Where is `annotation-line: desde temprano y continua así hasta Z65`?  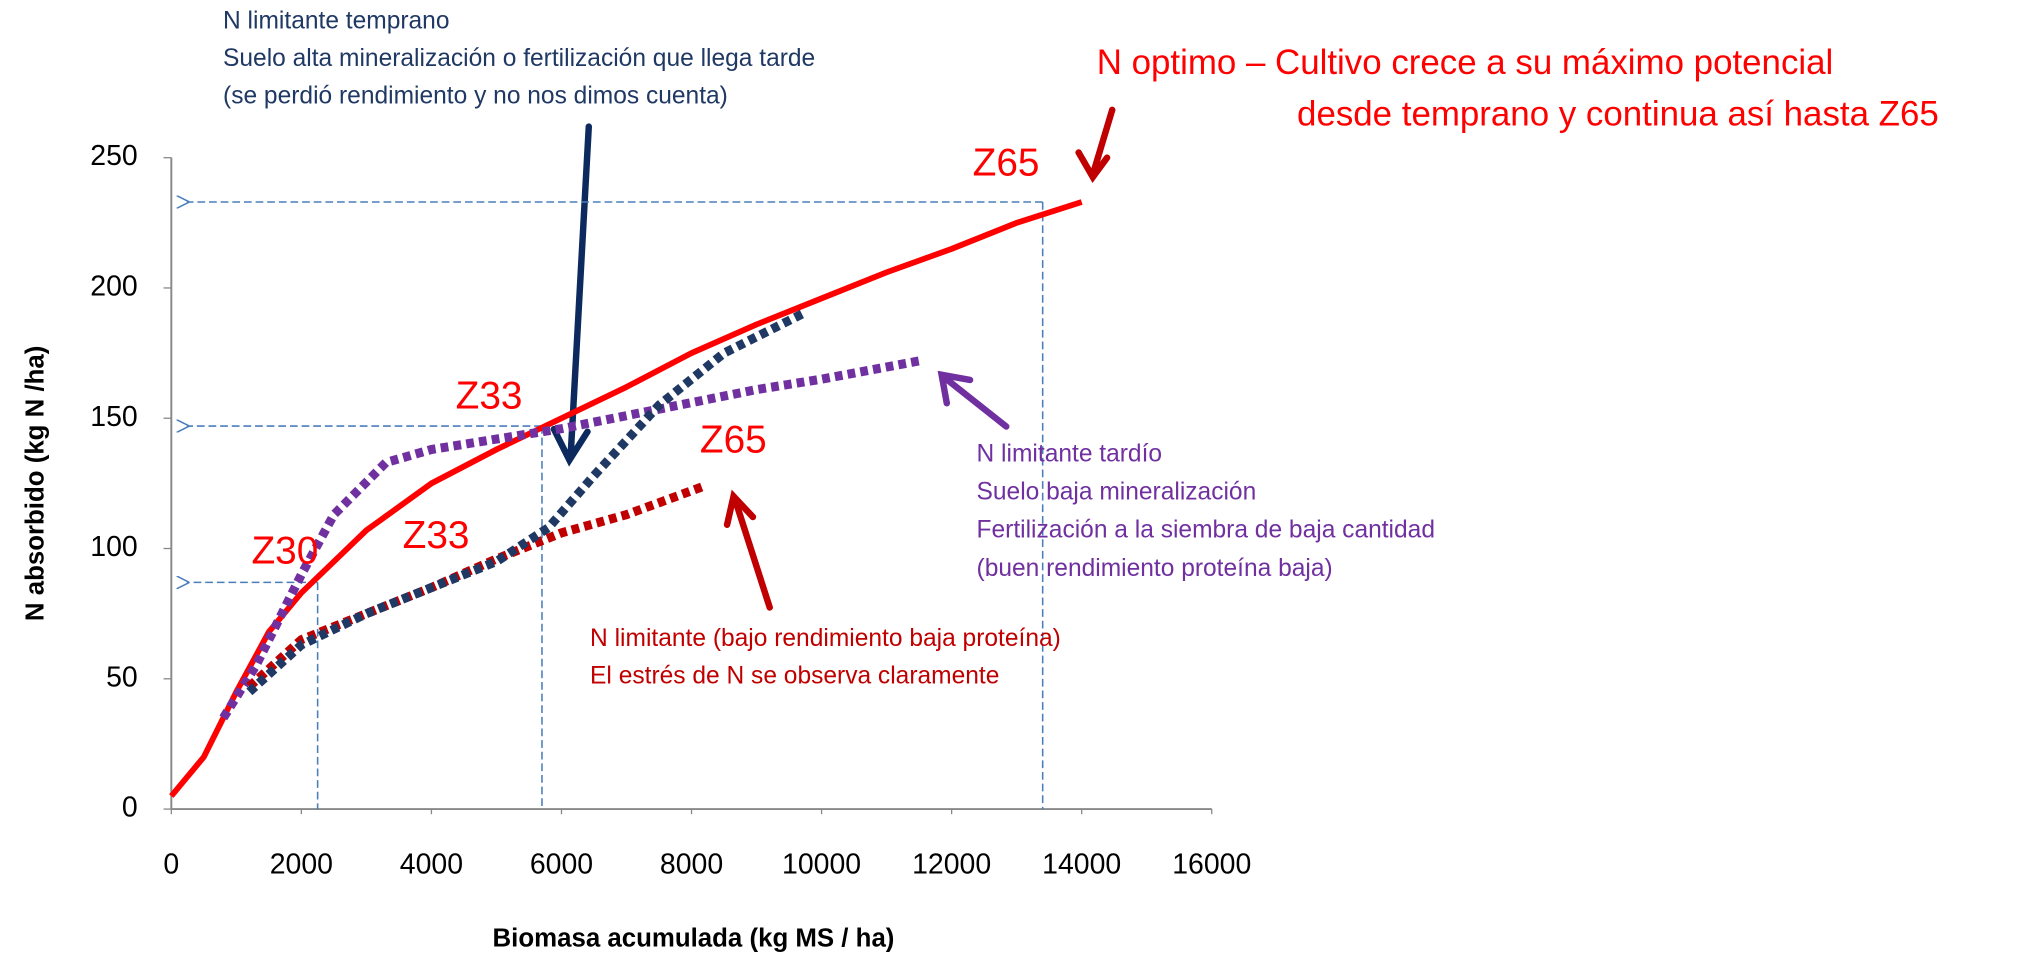 annotation-line: desde temprano y continua así hasta Z65 is located at coordinates (1618, 114).